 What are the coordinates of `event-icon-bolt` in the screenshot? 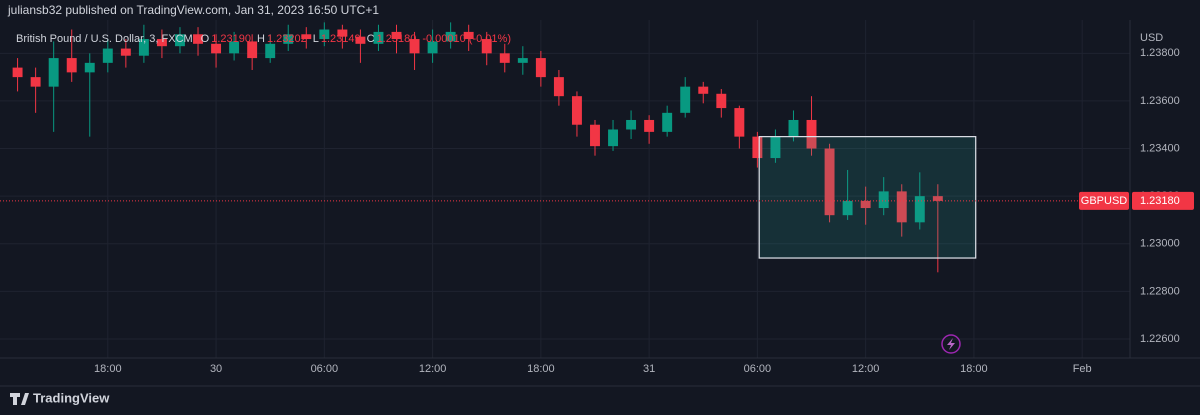 It's located at (951, 344).